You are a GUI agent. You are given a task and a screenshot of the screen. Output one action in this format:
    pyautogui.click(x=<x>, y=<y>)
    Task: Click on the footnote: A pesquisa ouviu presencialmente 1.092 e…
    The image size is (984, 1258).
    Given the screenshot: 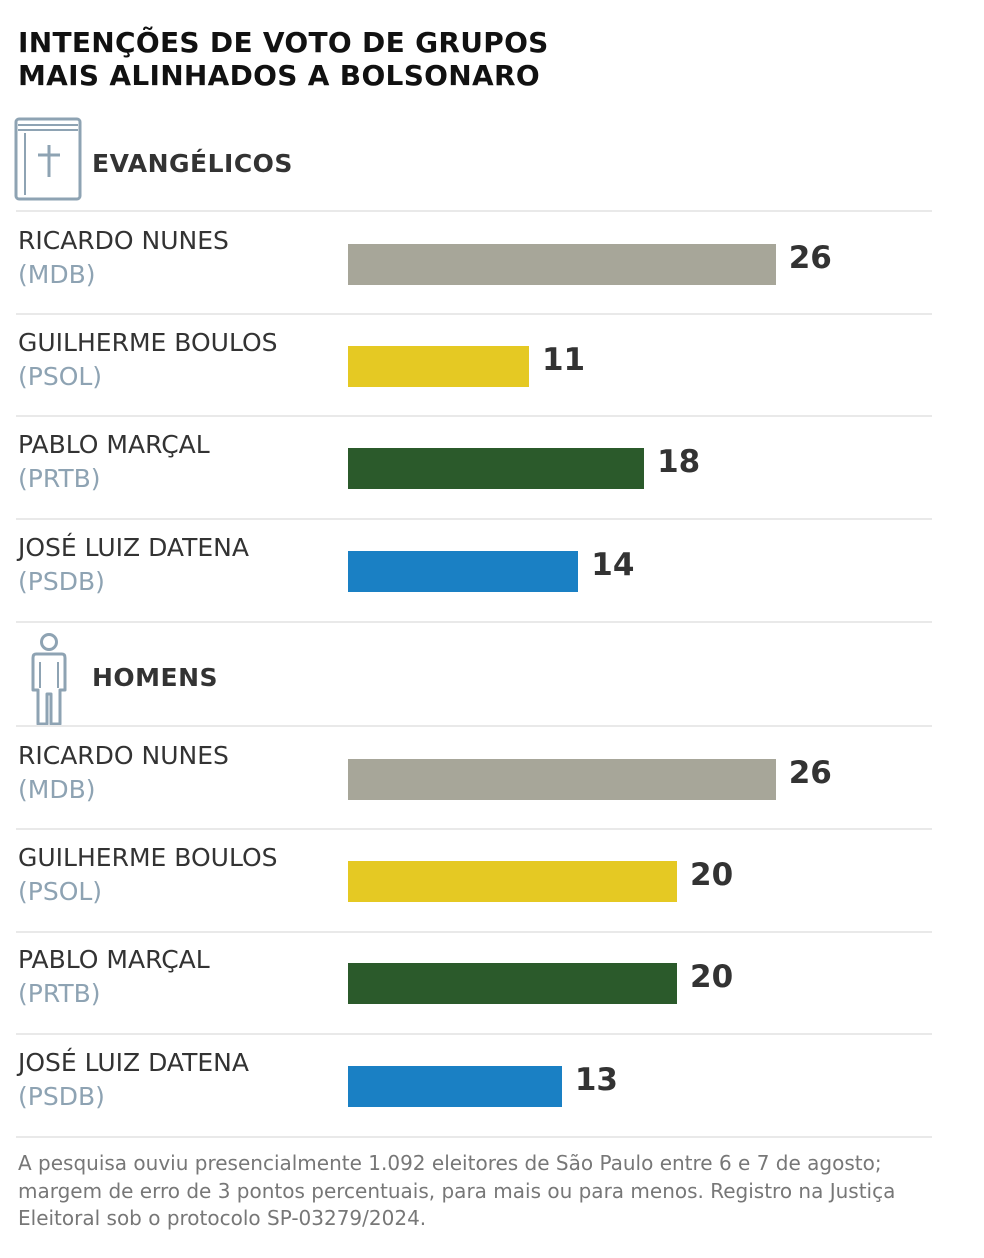 What is the action you would take?
    pyautogui.click(x=457, y=1190)
    